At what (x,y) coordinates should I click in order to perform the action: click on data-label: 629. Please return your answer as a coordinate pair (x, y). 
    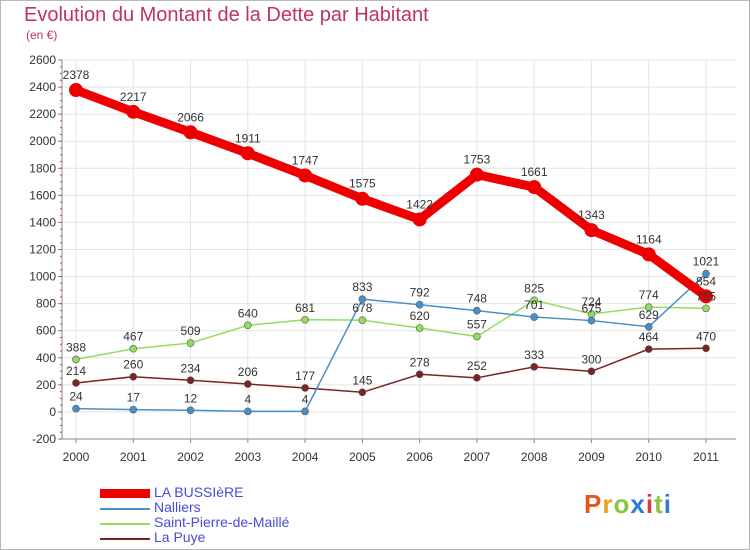
    Looking at the image, I should click on (649, 315).